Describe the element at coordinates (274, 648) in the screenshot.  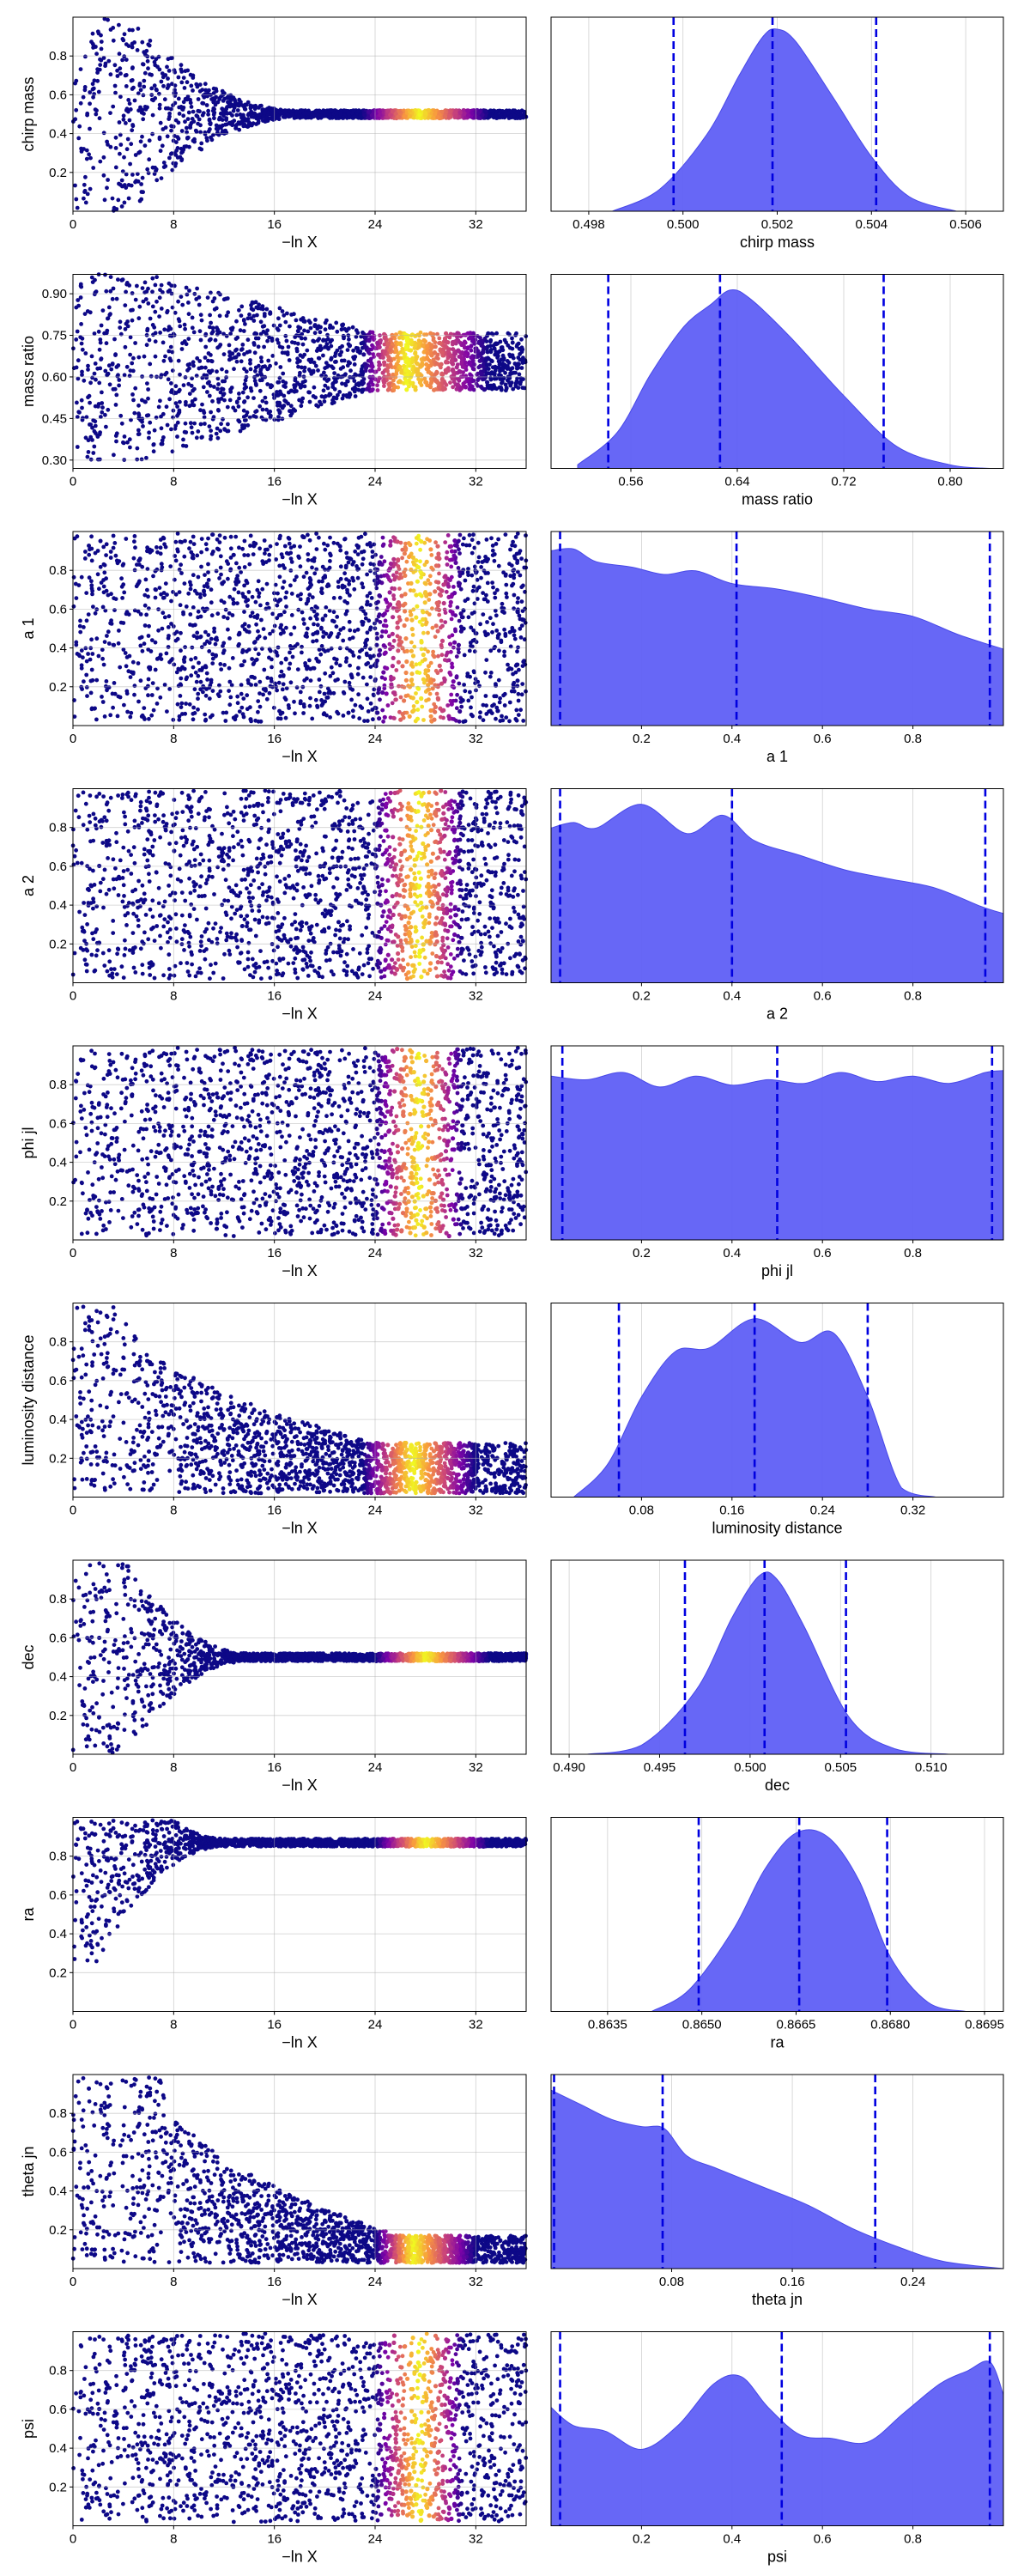
I see `trace-panel-3: 0 8 16 24 320.20.40.60.8−ln Xa 1` at that location.